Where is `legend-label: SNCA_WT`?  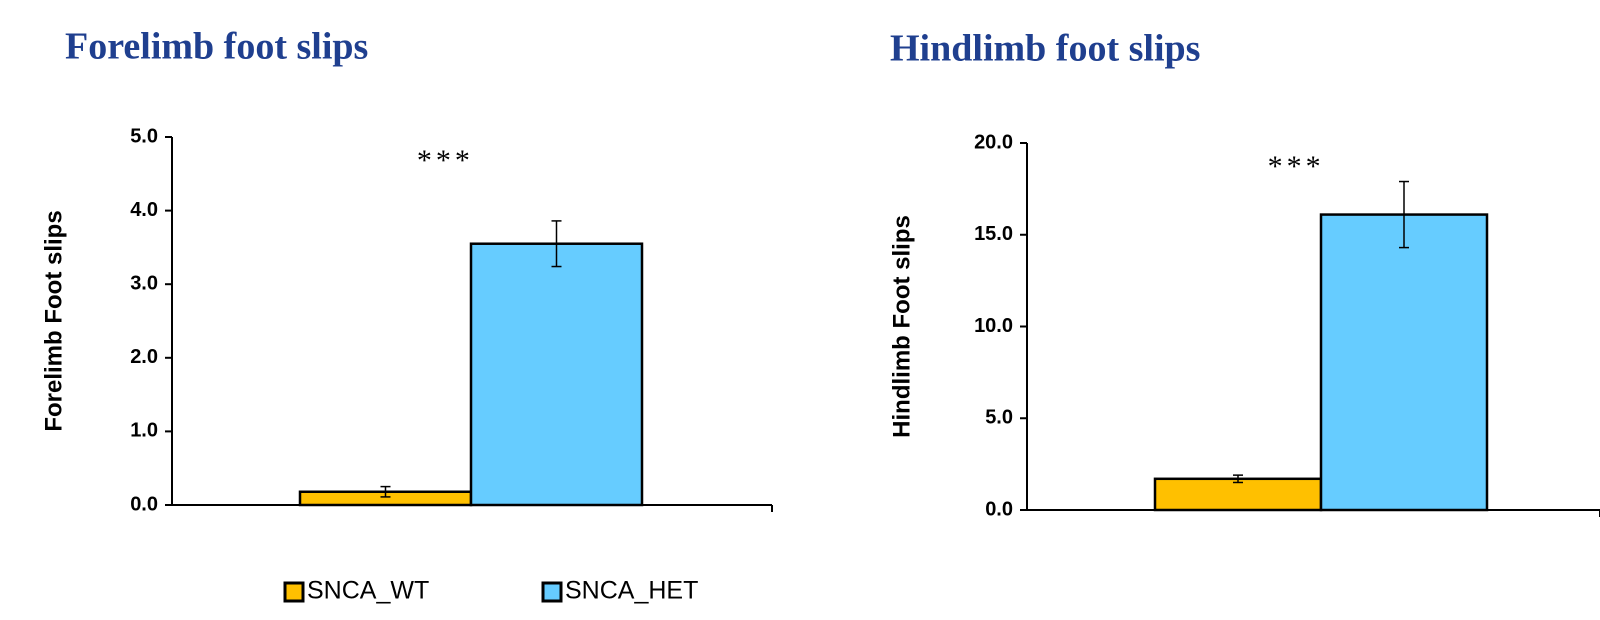 legend-label: SNCA_WT is located at coordinates (368, 591).